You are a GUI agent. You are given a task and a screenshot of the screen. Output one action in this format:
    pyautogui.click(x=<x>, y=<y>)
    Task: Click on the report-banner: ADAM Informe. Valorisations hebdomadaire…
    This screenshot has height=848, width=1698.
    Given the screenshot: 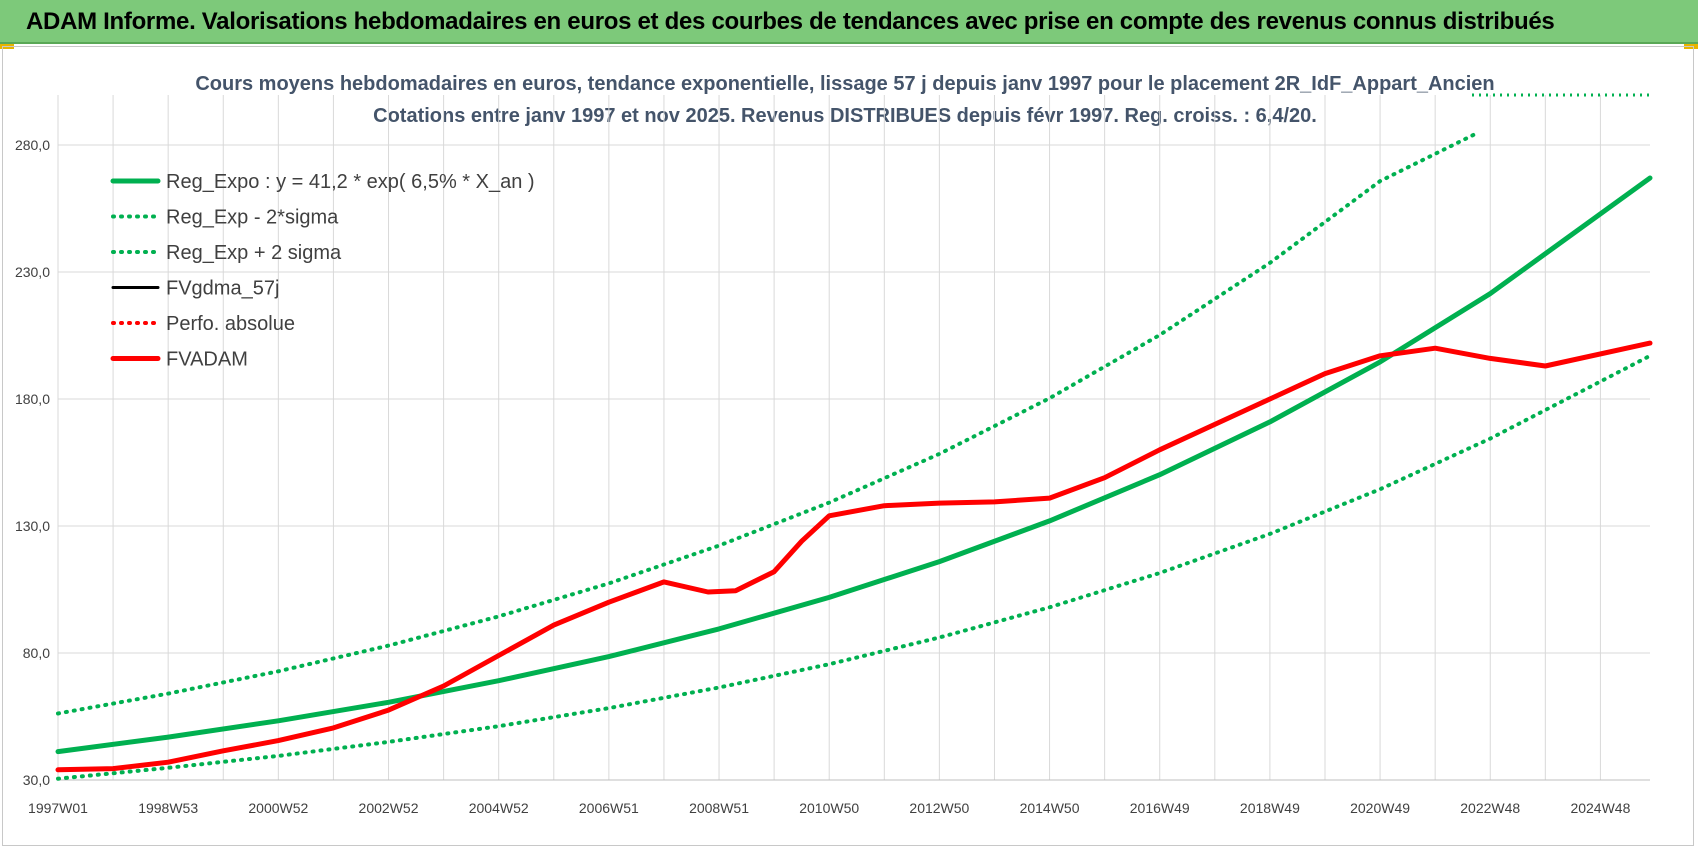 What is the action you would take?
    pyautogui.click(x=849, y=22)
    